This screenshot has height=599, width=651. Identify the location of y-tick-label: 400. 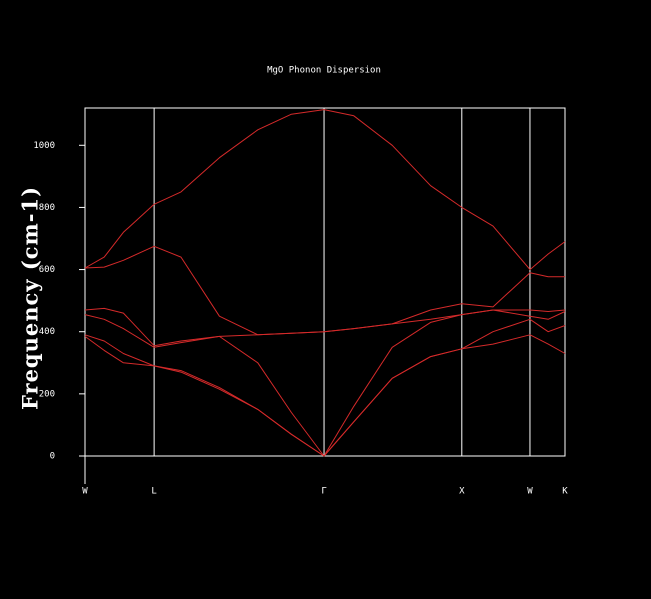
(47, 332).